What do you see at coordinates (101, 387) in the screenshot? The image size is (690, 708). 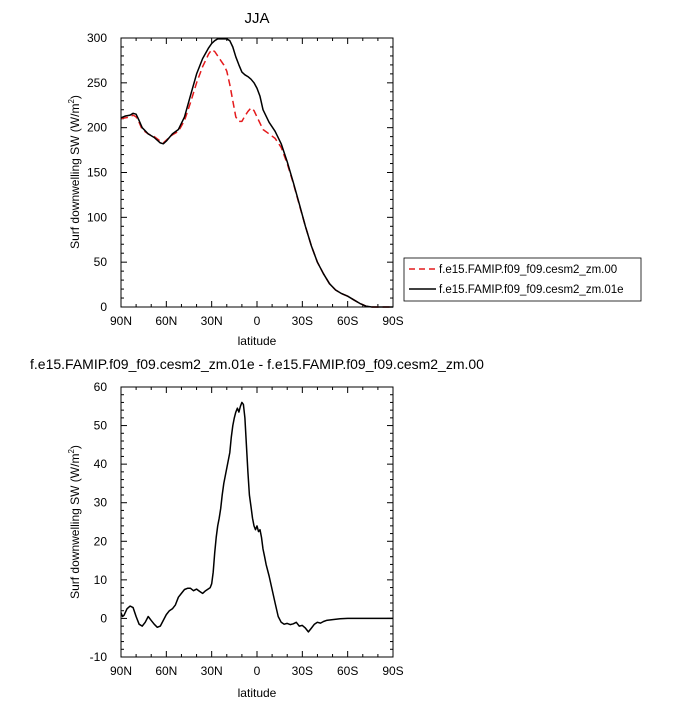 I see `bottom-chart-y-tick-label: 60` at bounding box center [101, 387].